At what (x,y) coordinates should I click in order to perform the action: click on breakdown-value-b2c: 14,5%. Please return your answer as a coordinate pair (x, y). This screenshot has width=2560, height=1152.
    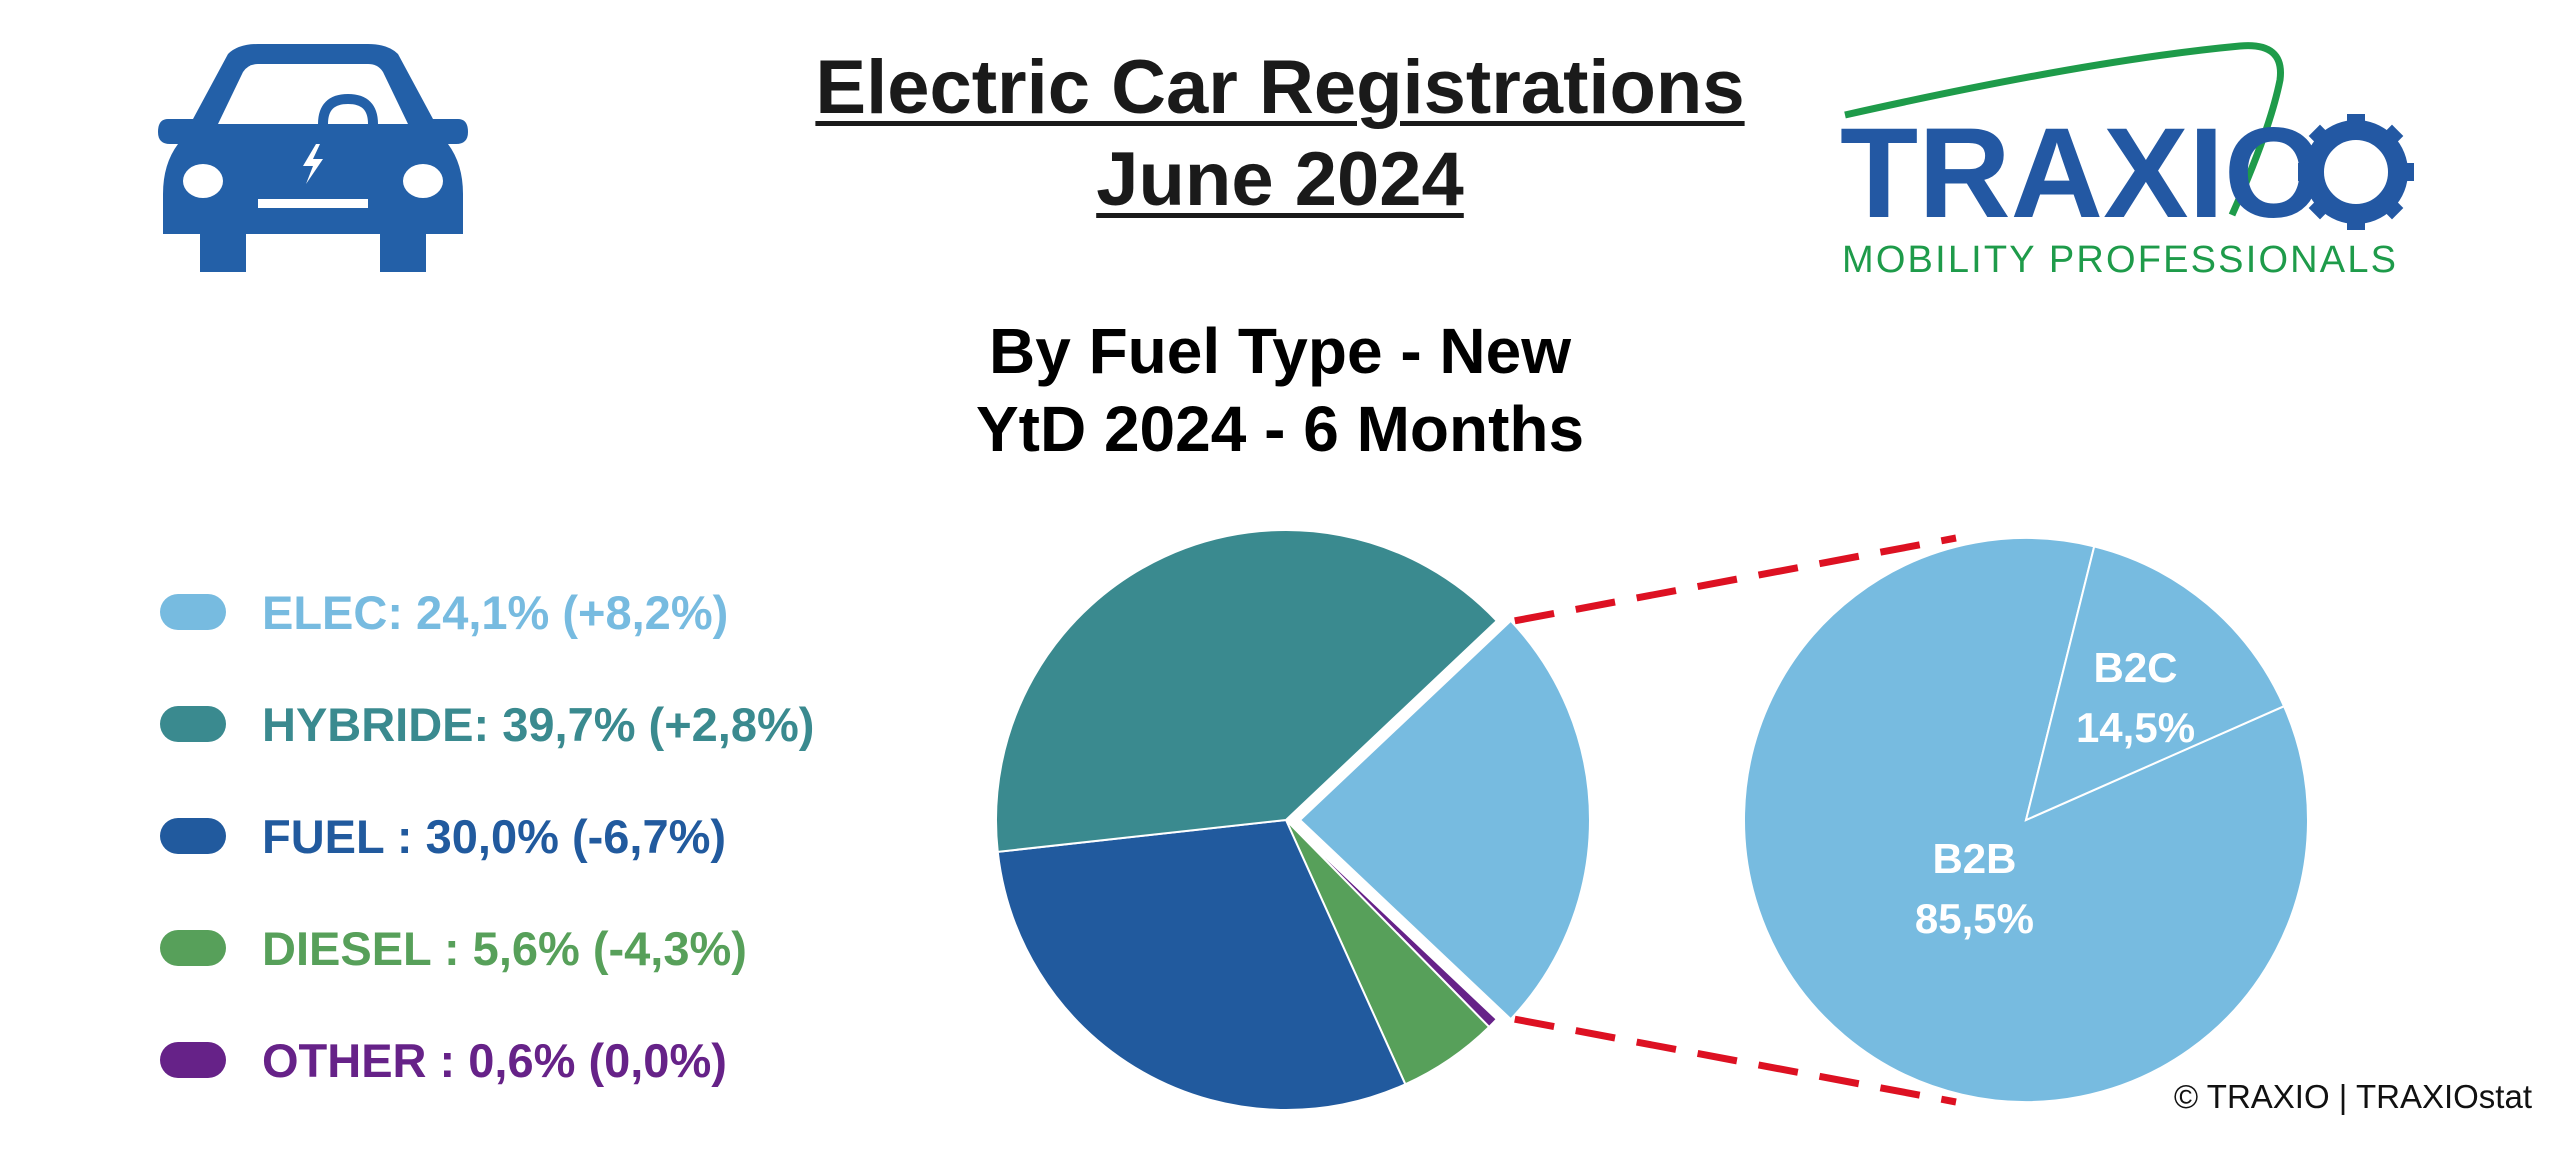
    Looking at the image, I should click on (2135, 727).